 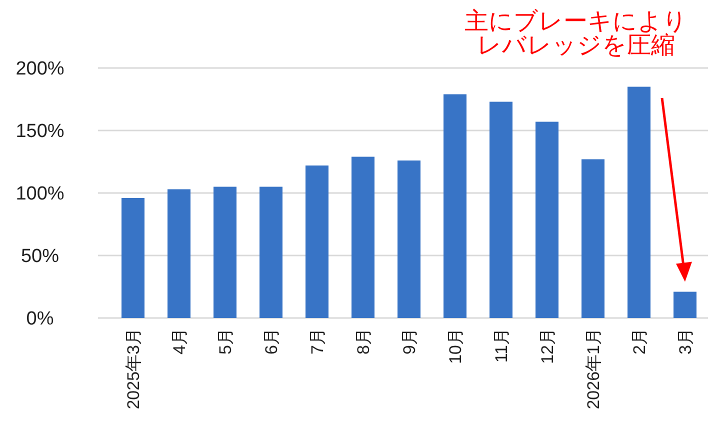 I want to click on x-tick-label: 2月, so click(x=639, y=341).